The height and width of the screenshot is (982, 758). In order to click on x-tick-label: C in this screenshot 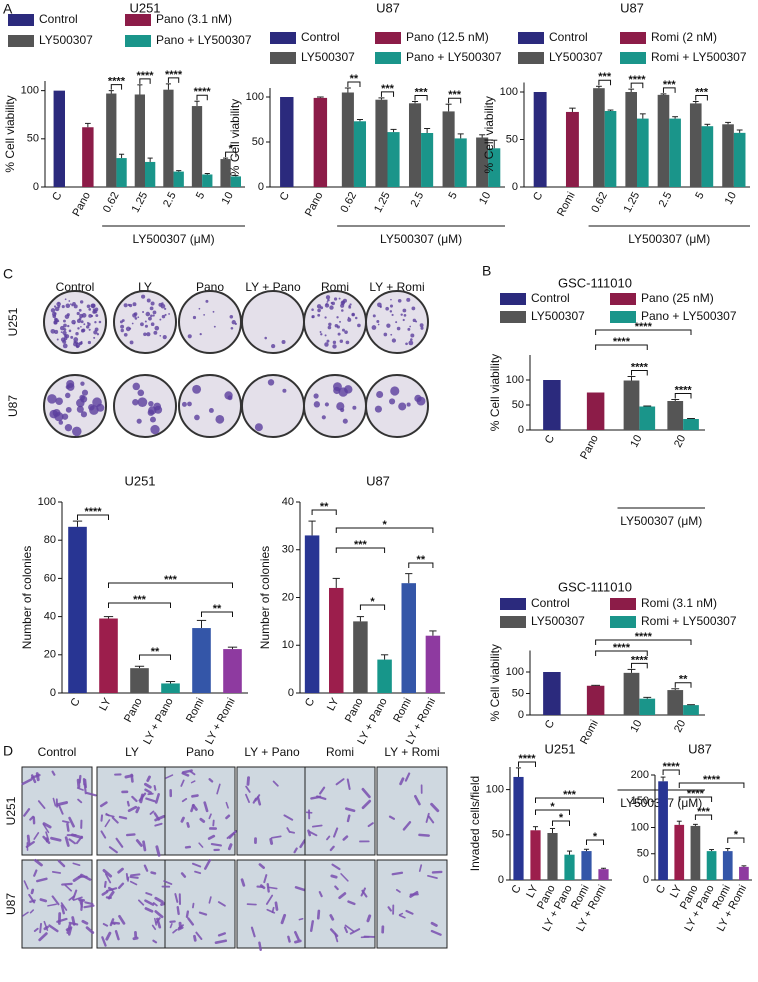, I will do `click(538, 196)`.